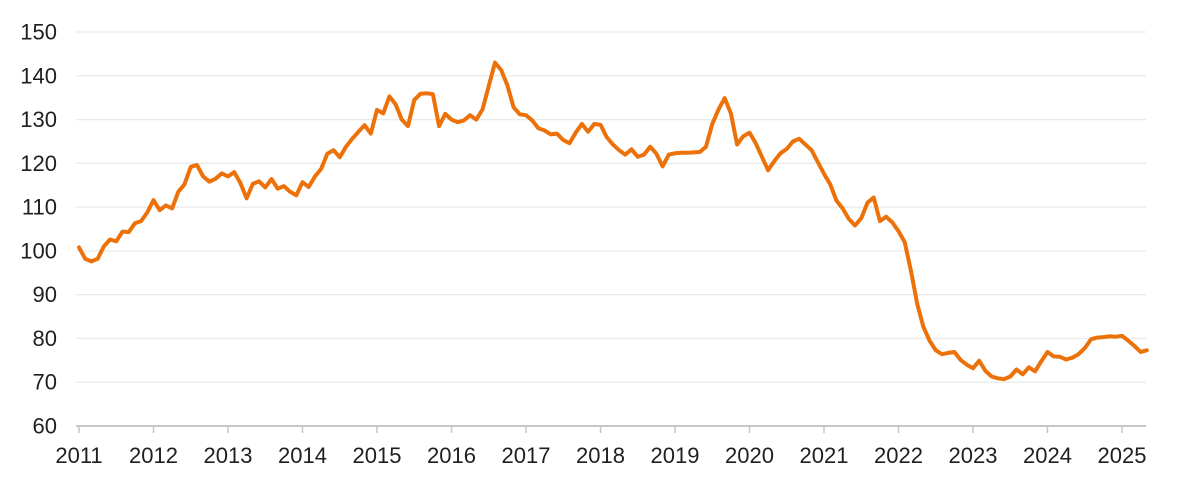 The width and height of the screenshot is (1200, 489). What do you see at coordinates (377, 455) in the screenshot?
I see `x-axis-tick-label: 2015` at bounding box center [377, 455].